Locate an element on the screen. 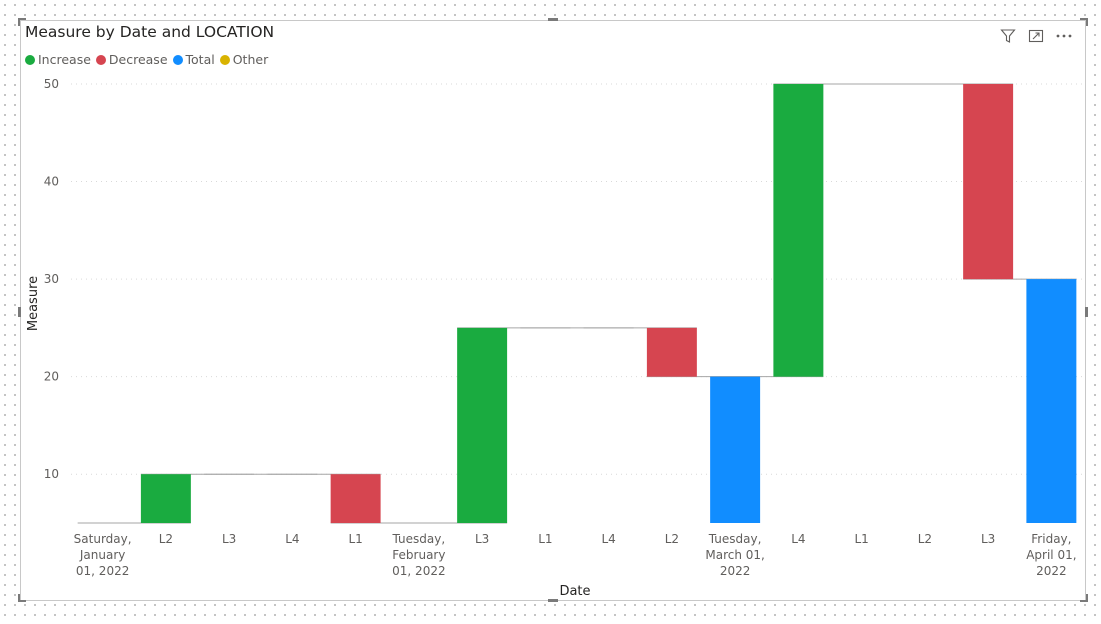 The image size is (1101, 624). y-axis-title: Measure is located at coordinates (33, 303).